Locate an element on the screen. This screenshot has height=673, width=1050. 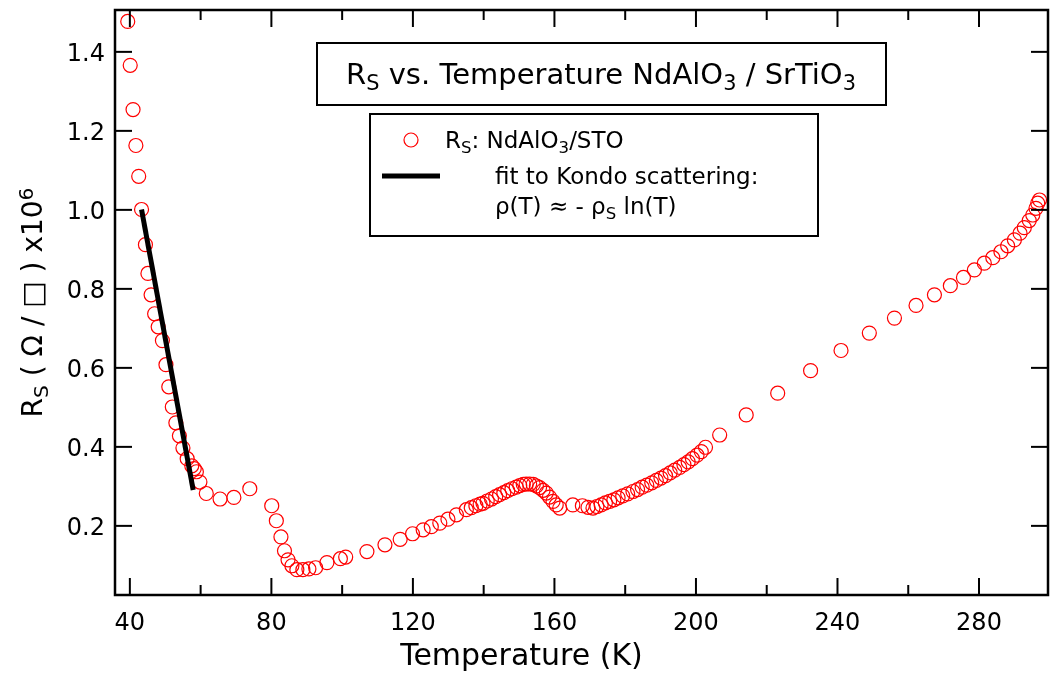
y-tick-label: 1.0 is located at coordinates (85, 210).